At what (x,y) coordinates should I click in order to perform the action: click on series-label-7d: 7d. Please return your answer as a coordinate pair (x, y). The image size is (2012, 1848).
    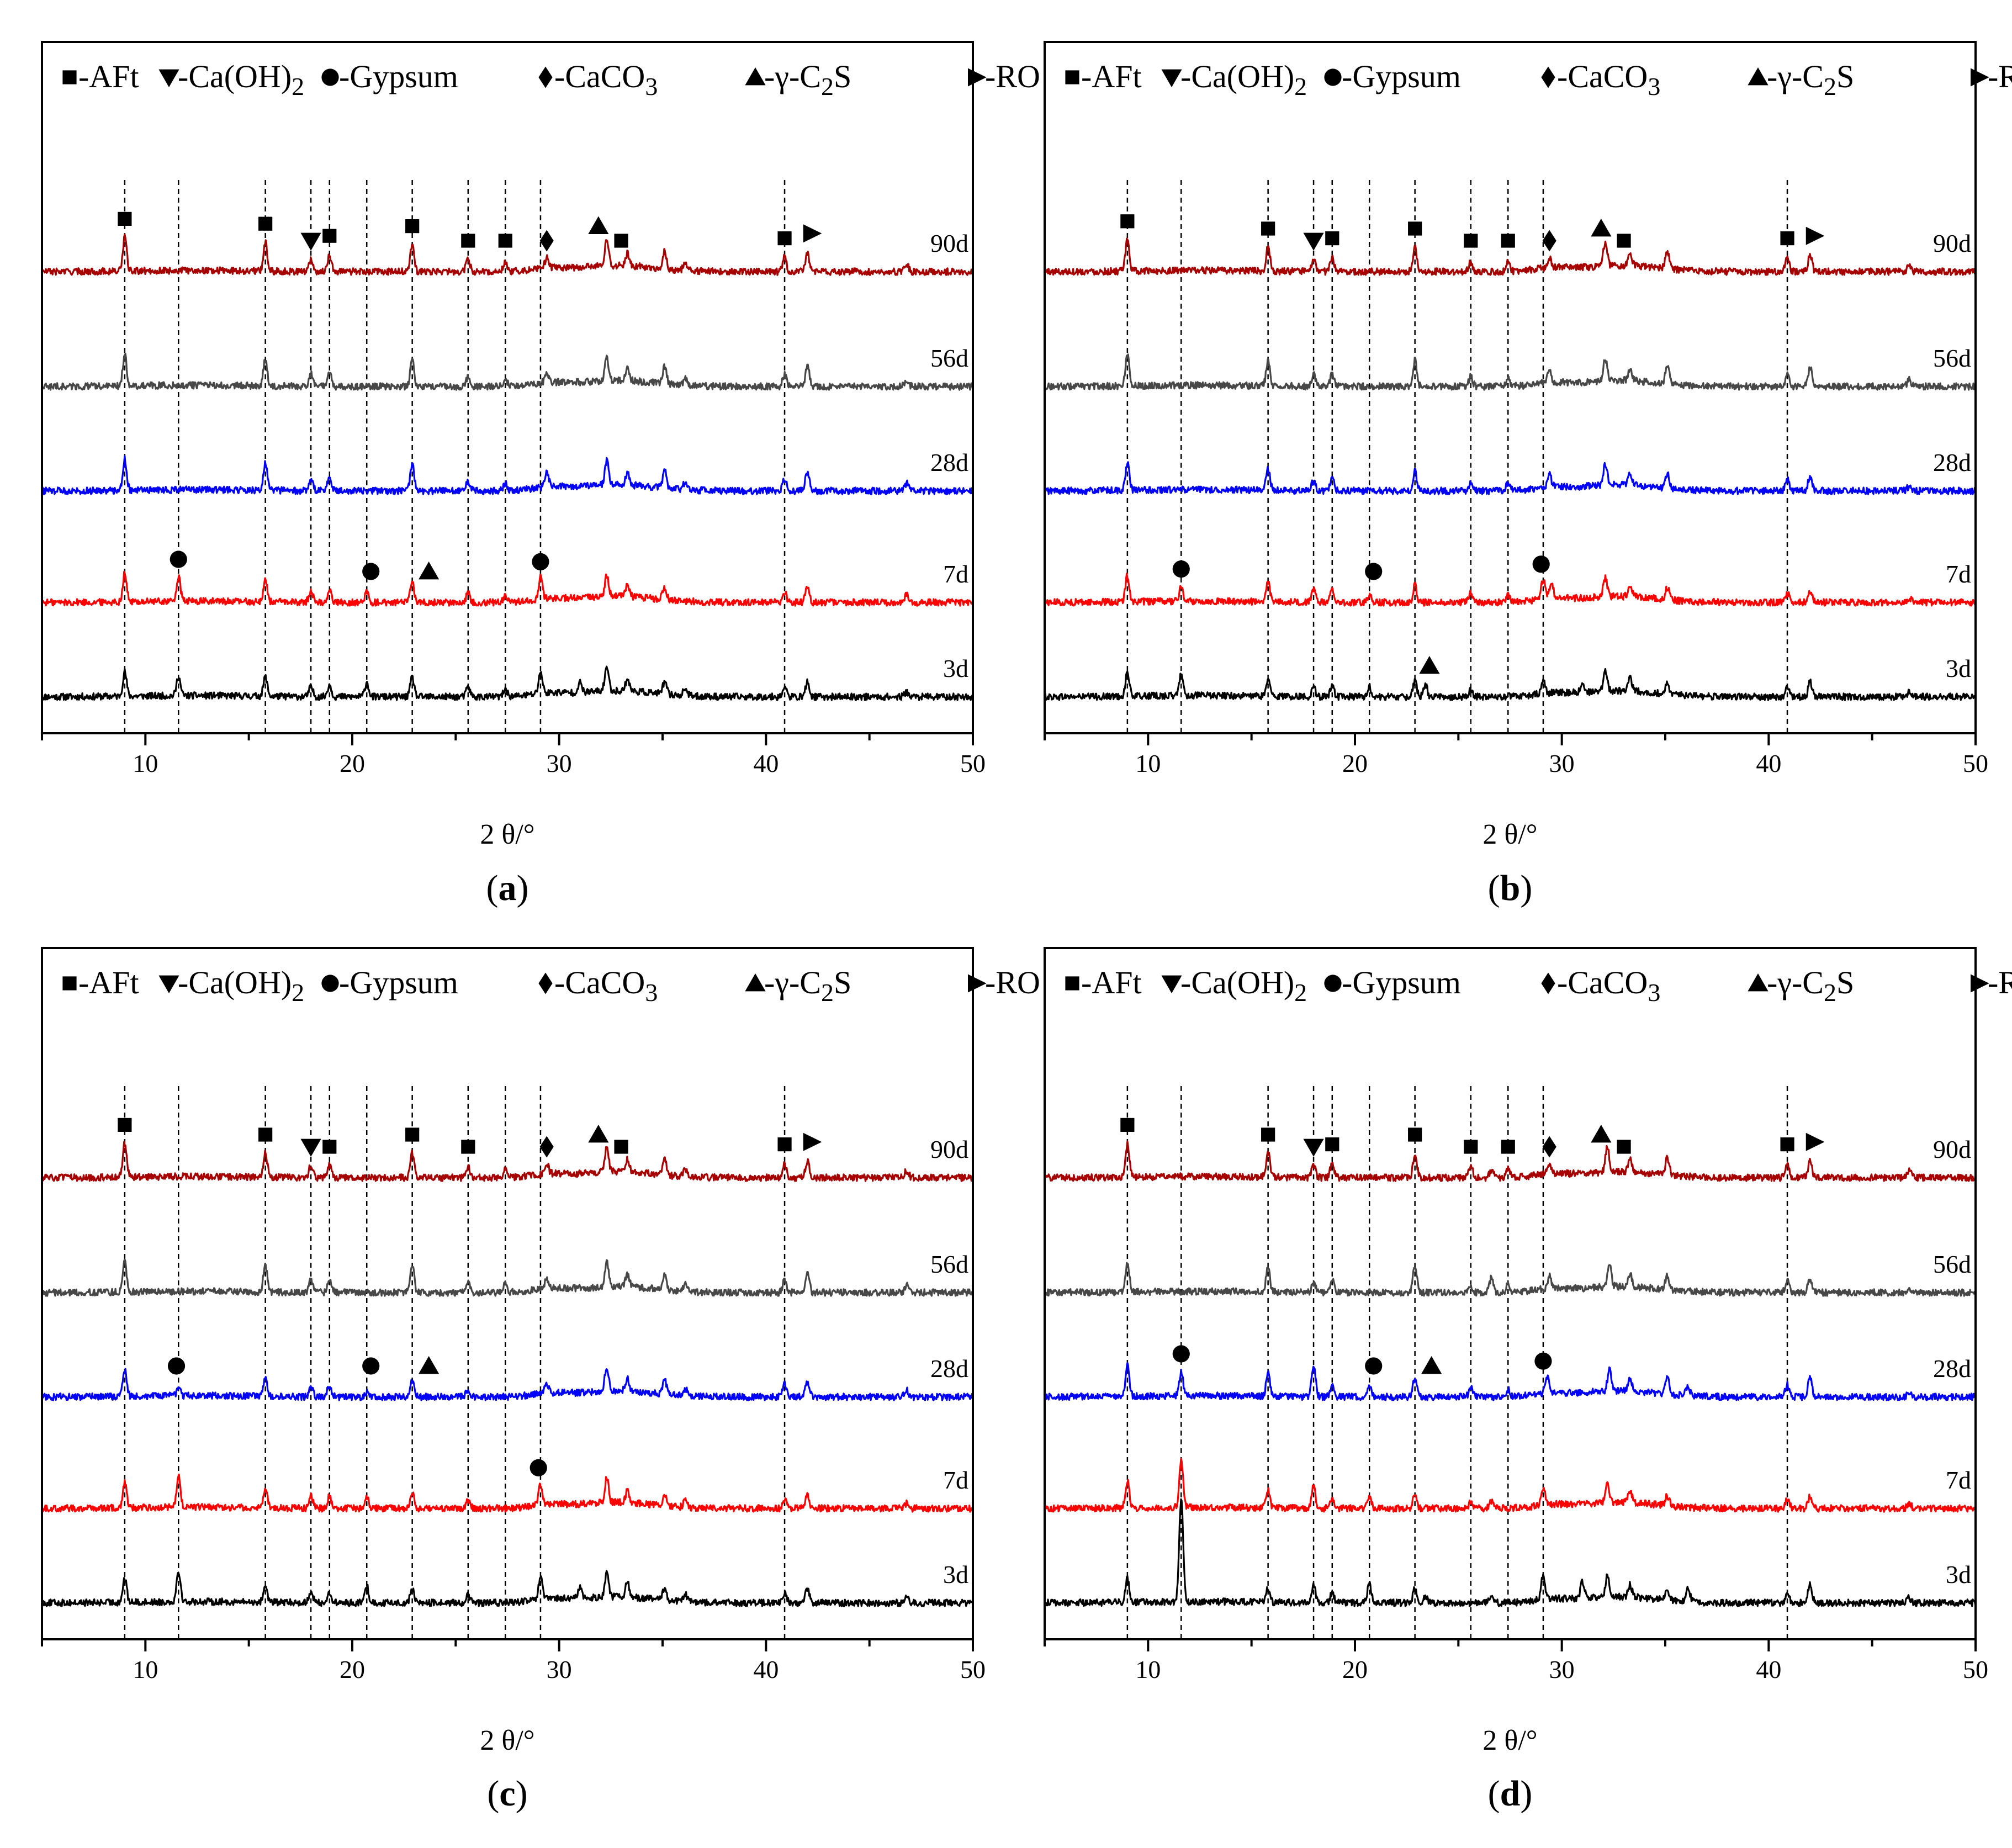
    Looking at the image, I should click on (955, 1480).